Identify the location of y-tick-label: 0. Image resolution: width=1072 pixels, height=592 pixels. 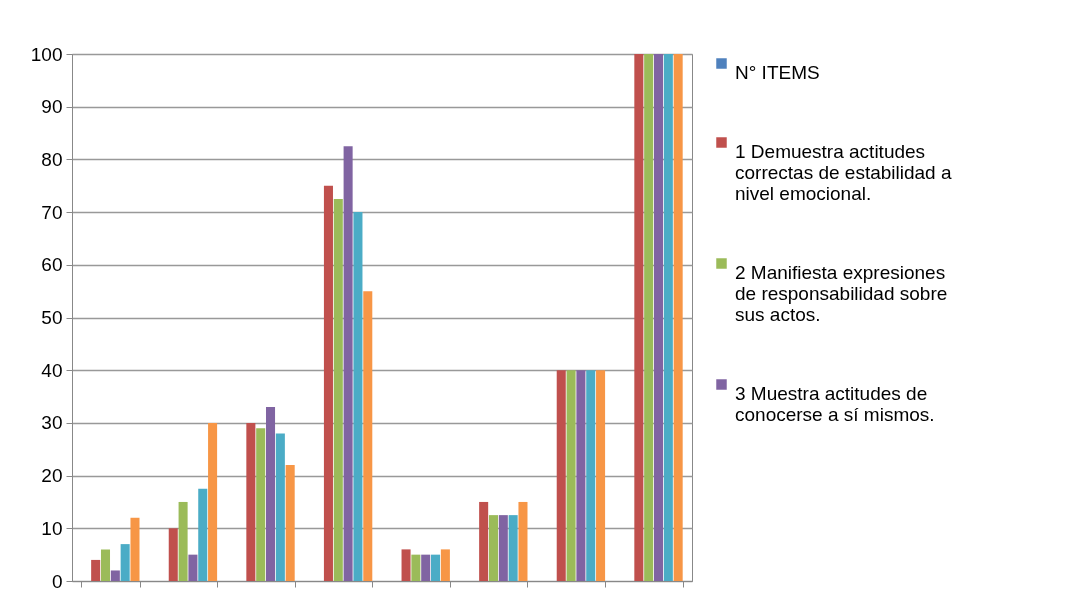
(57, 581).